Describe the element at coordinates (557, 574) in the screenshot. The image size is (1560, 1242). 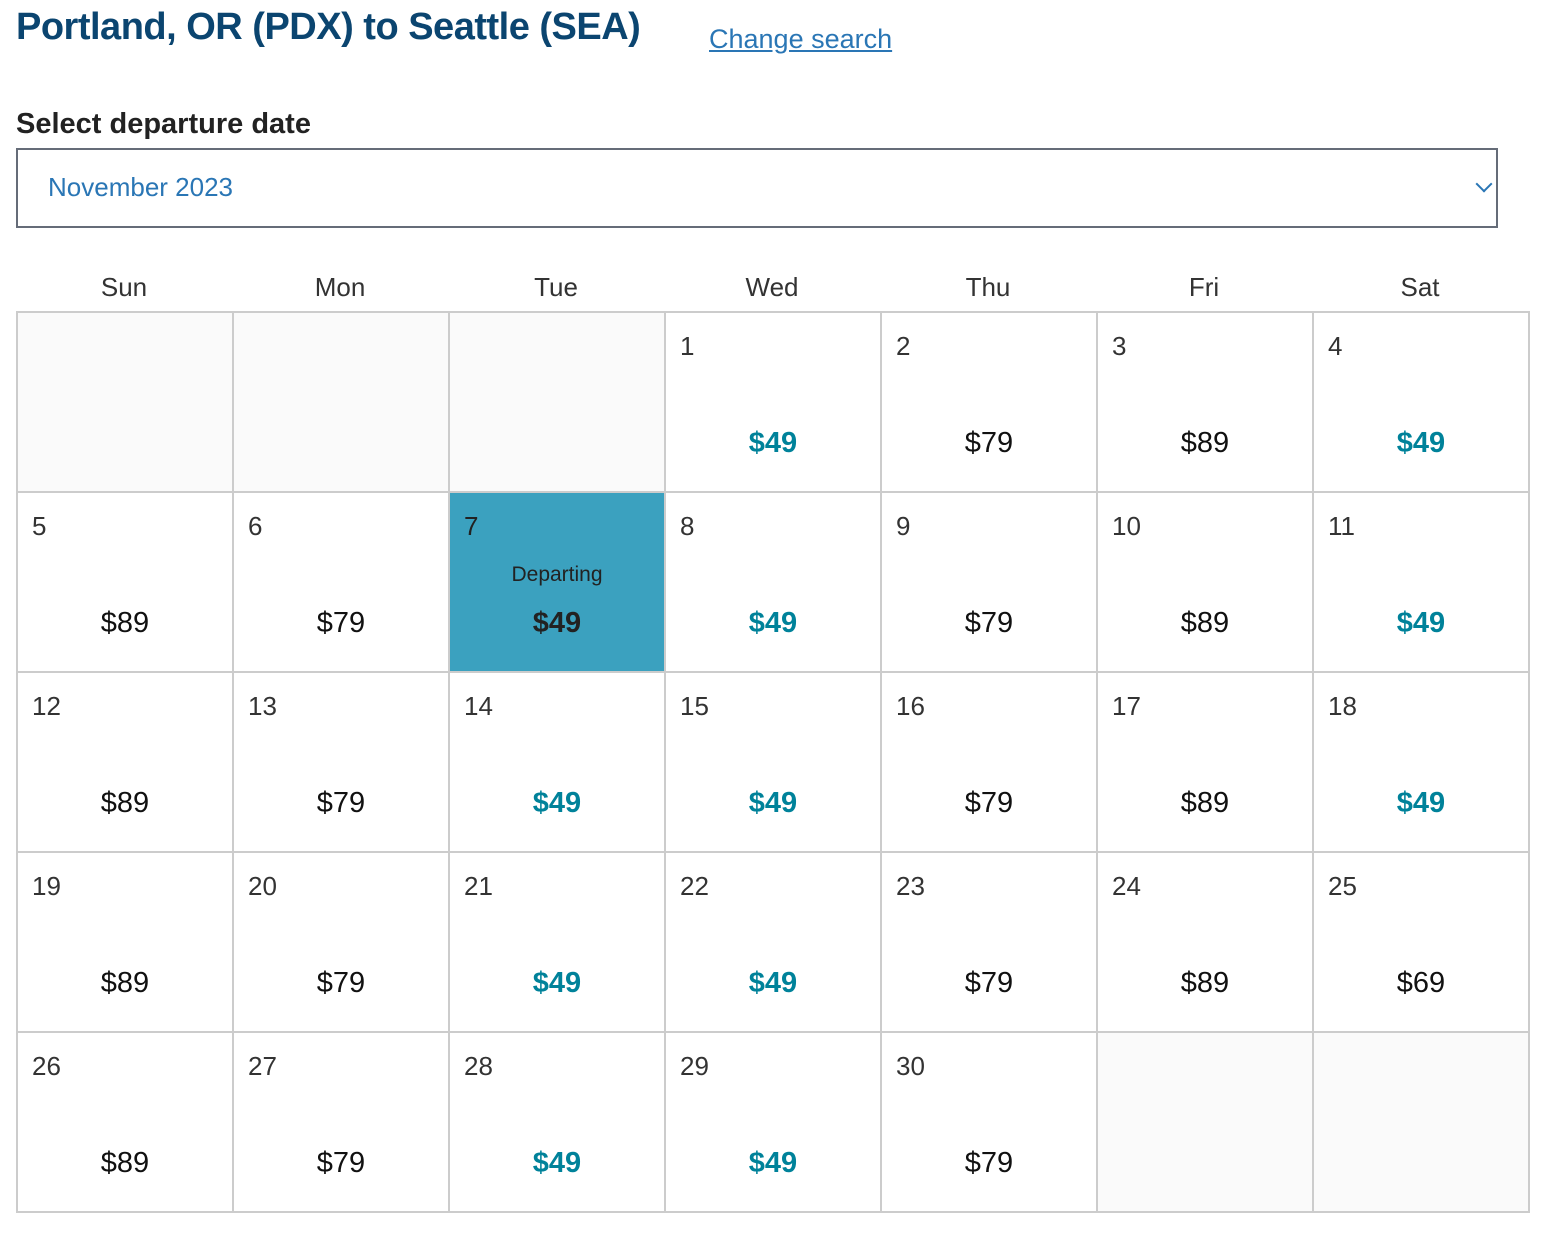
I see `departing-label: Departing` at that location.